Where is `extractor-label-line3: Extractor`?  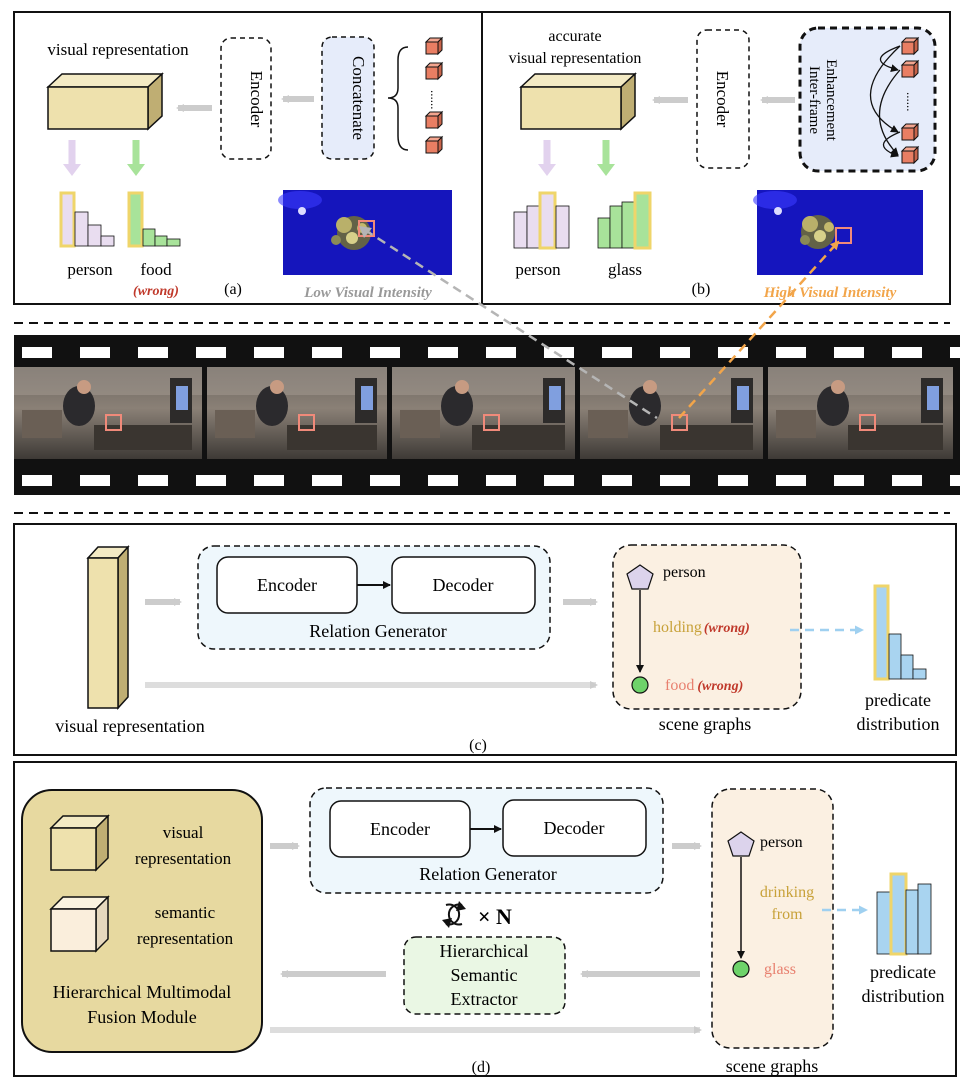 extractor-label-line3: Extractor is located at coordinates (484, 999).